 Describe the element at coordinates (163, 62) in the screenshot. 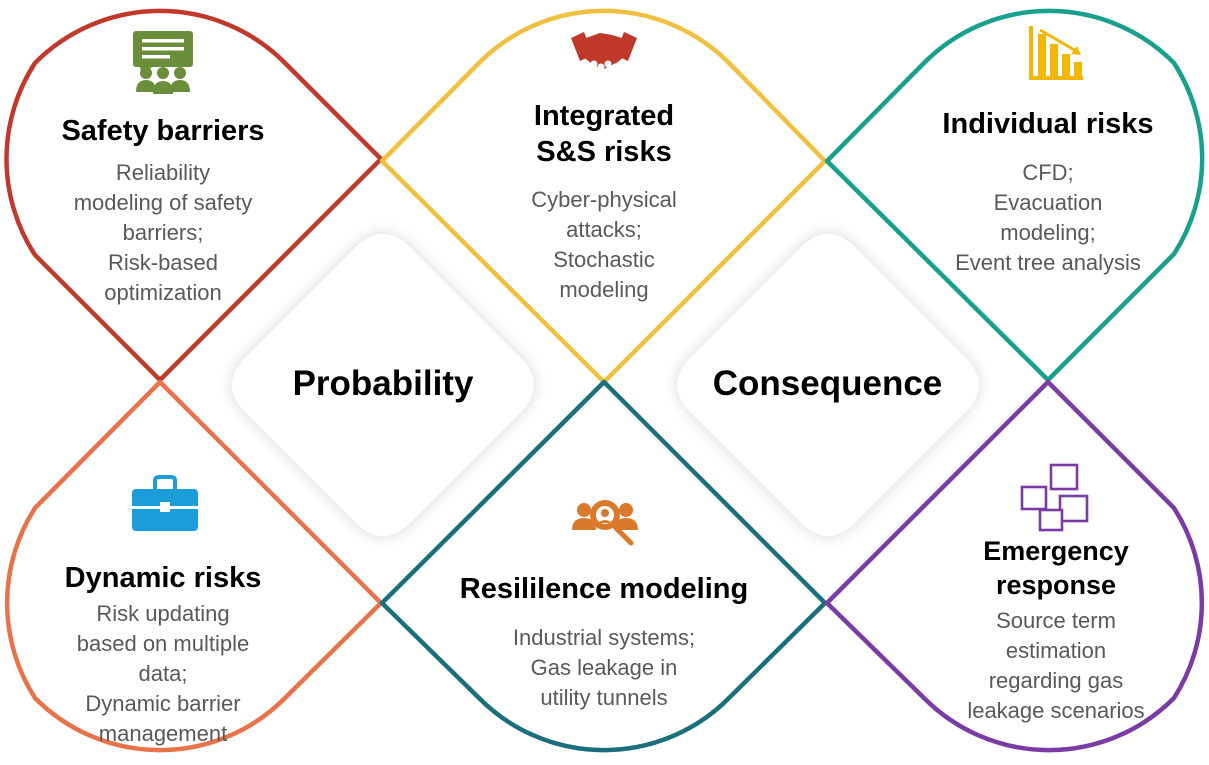

I see `meeting-presentation-icon` at that location.